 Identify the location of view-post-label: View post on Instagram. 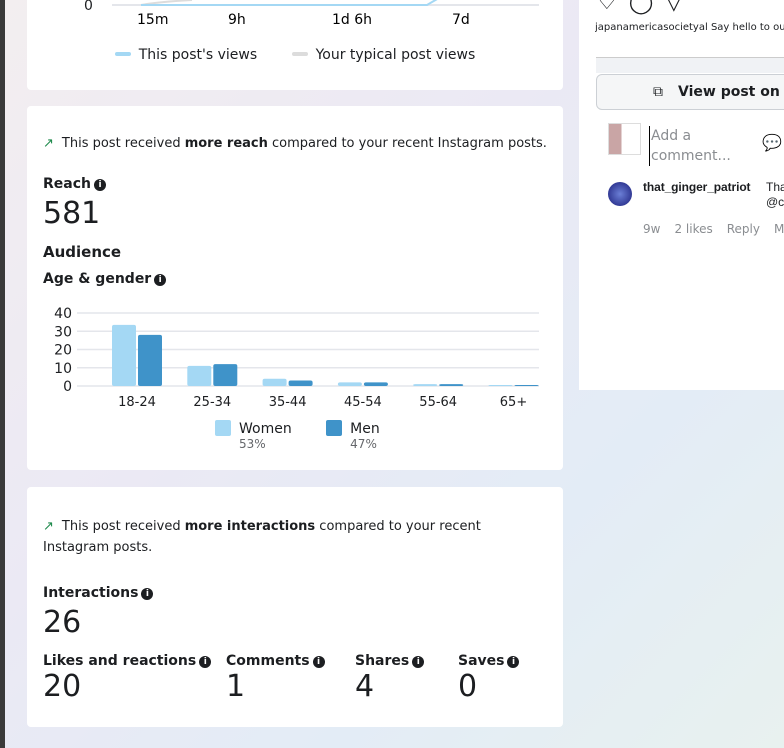
(731, 92).